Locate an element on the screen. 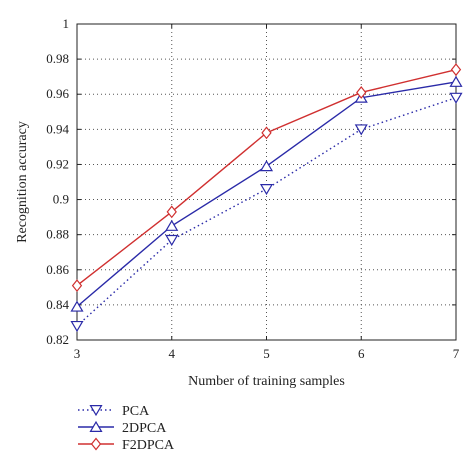 This screenshot has width=474, height=470. legend-item-2dpca: 2DPCA is located at coordinates (122, 428).